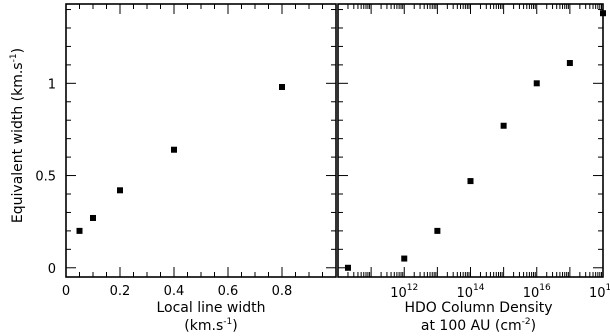  Describe the element at coordinates (210, 308) in the screenshot. I see `left-x-axis-title-line1: Local line width` at that location.